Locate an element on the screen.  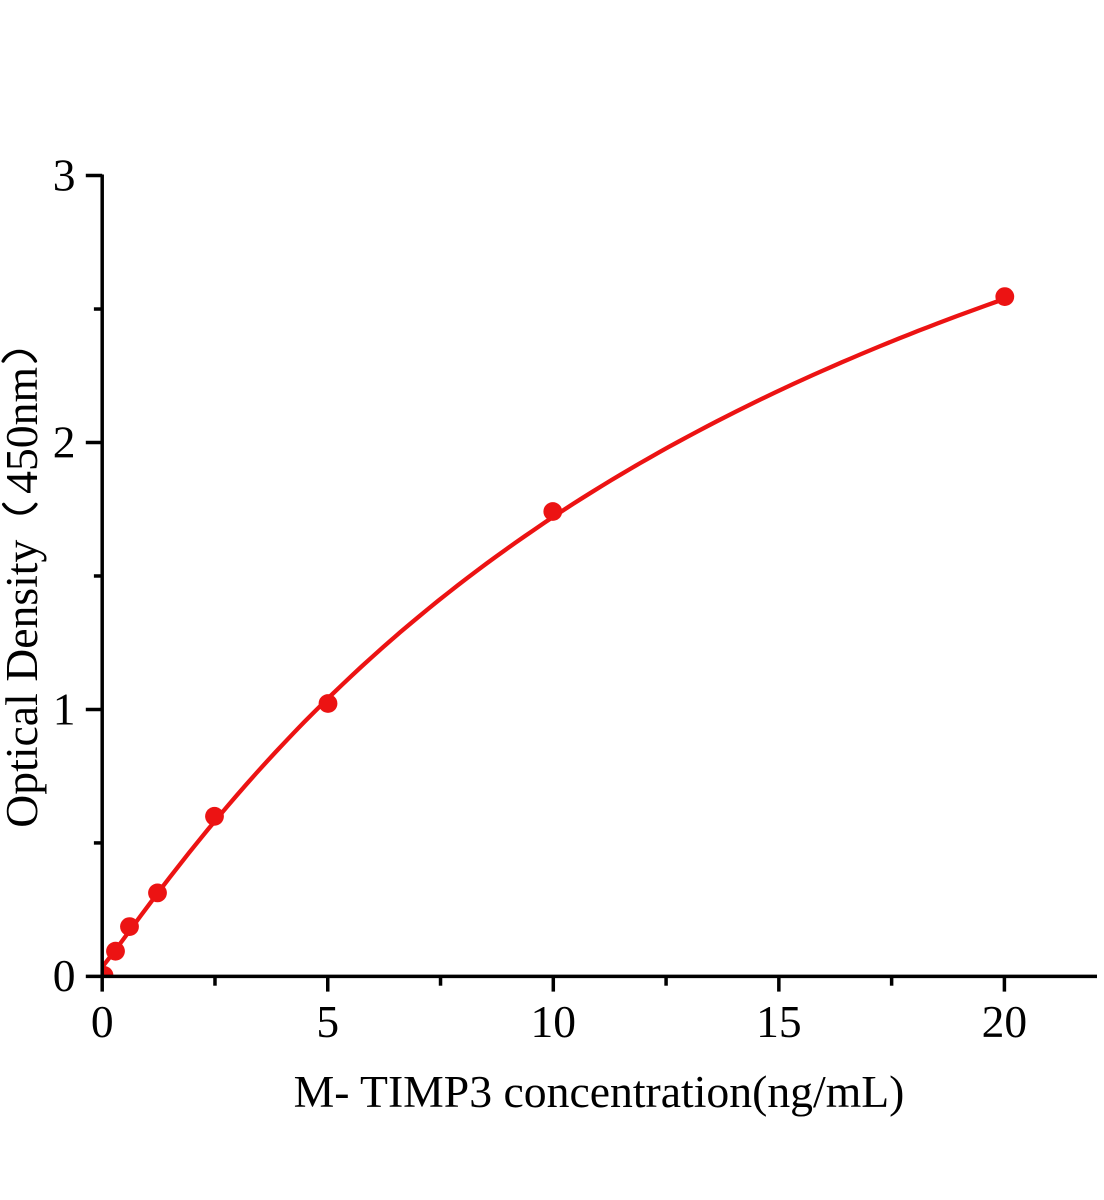
svg-text: 1 is located at coordinates (64, 708).